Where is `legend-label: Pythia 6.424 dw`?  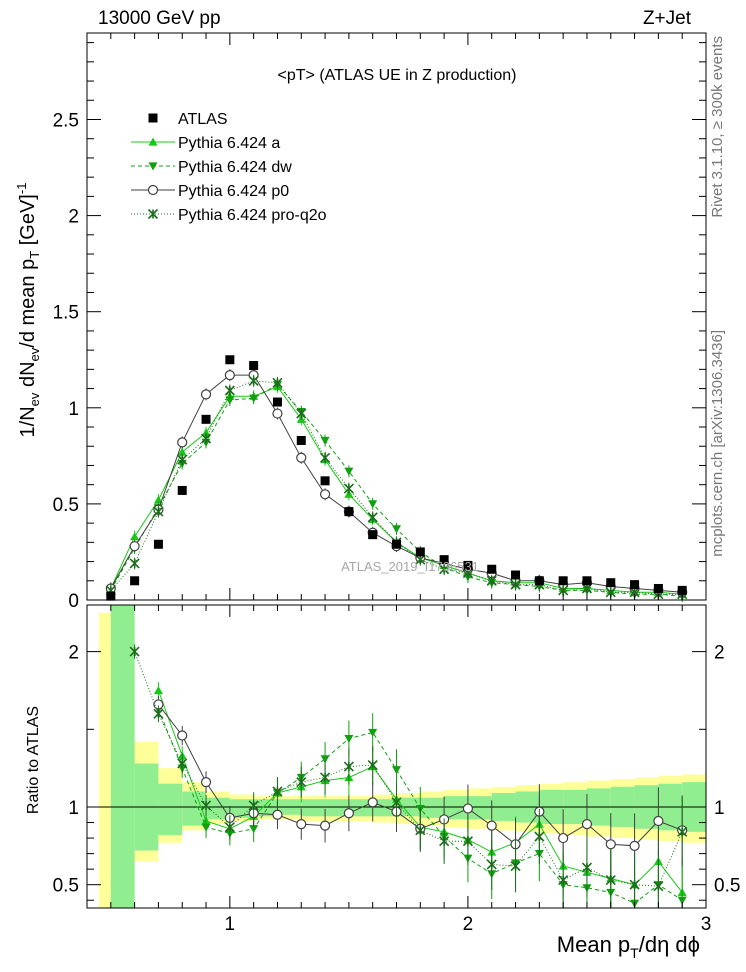
legend-label: Pythia 6.424 dw is located at coordinates (235, 167).